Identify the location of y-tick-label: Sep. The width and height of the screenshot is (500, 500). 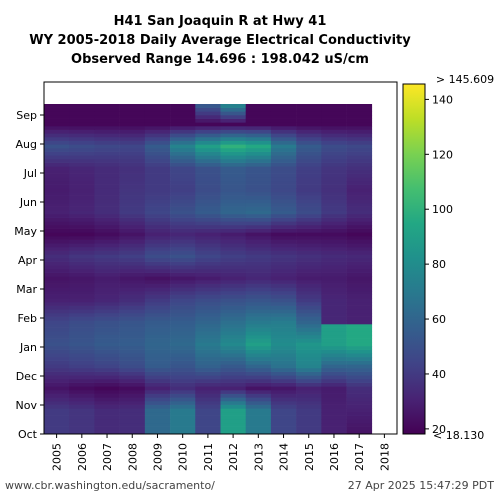
(26, 115).